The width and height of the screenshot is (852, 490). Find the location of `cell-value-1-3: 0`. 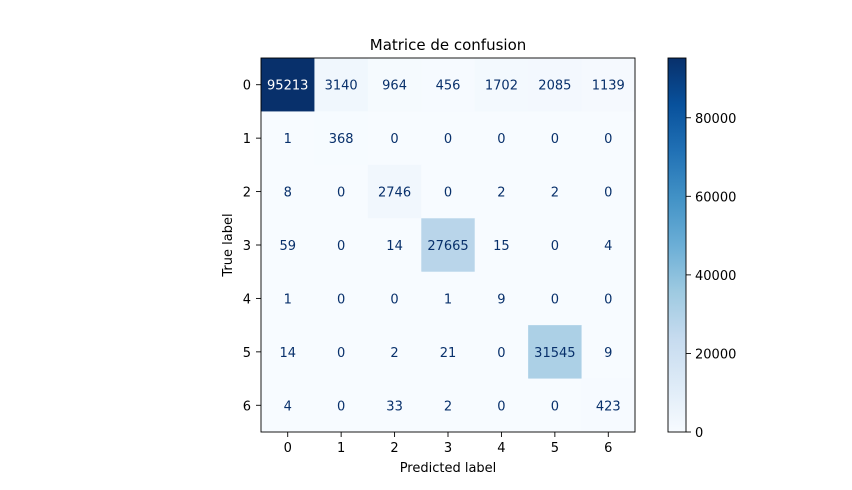

cell-value-1-3: 0 is located at coordinates (448, 139).